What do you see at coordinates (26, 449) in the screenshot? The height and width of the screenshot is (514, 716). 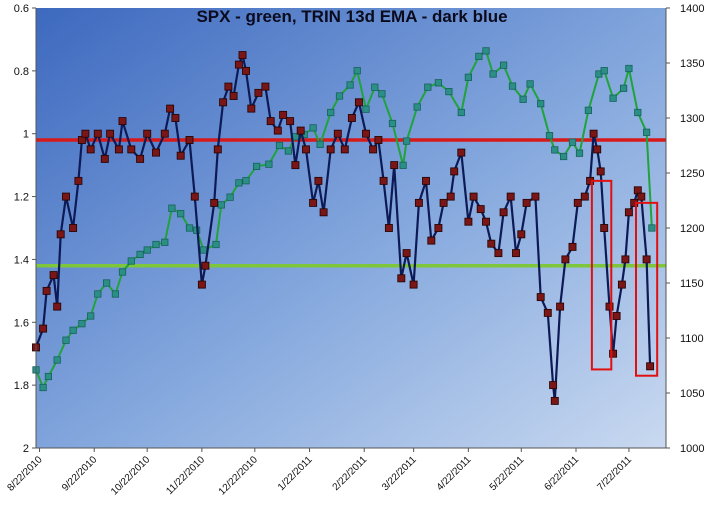 I see `left-tick-label: 2` at bounding box center [26, 449].